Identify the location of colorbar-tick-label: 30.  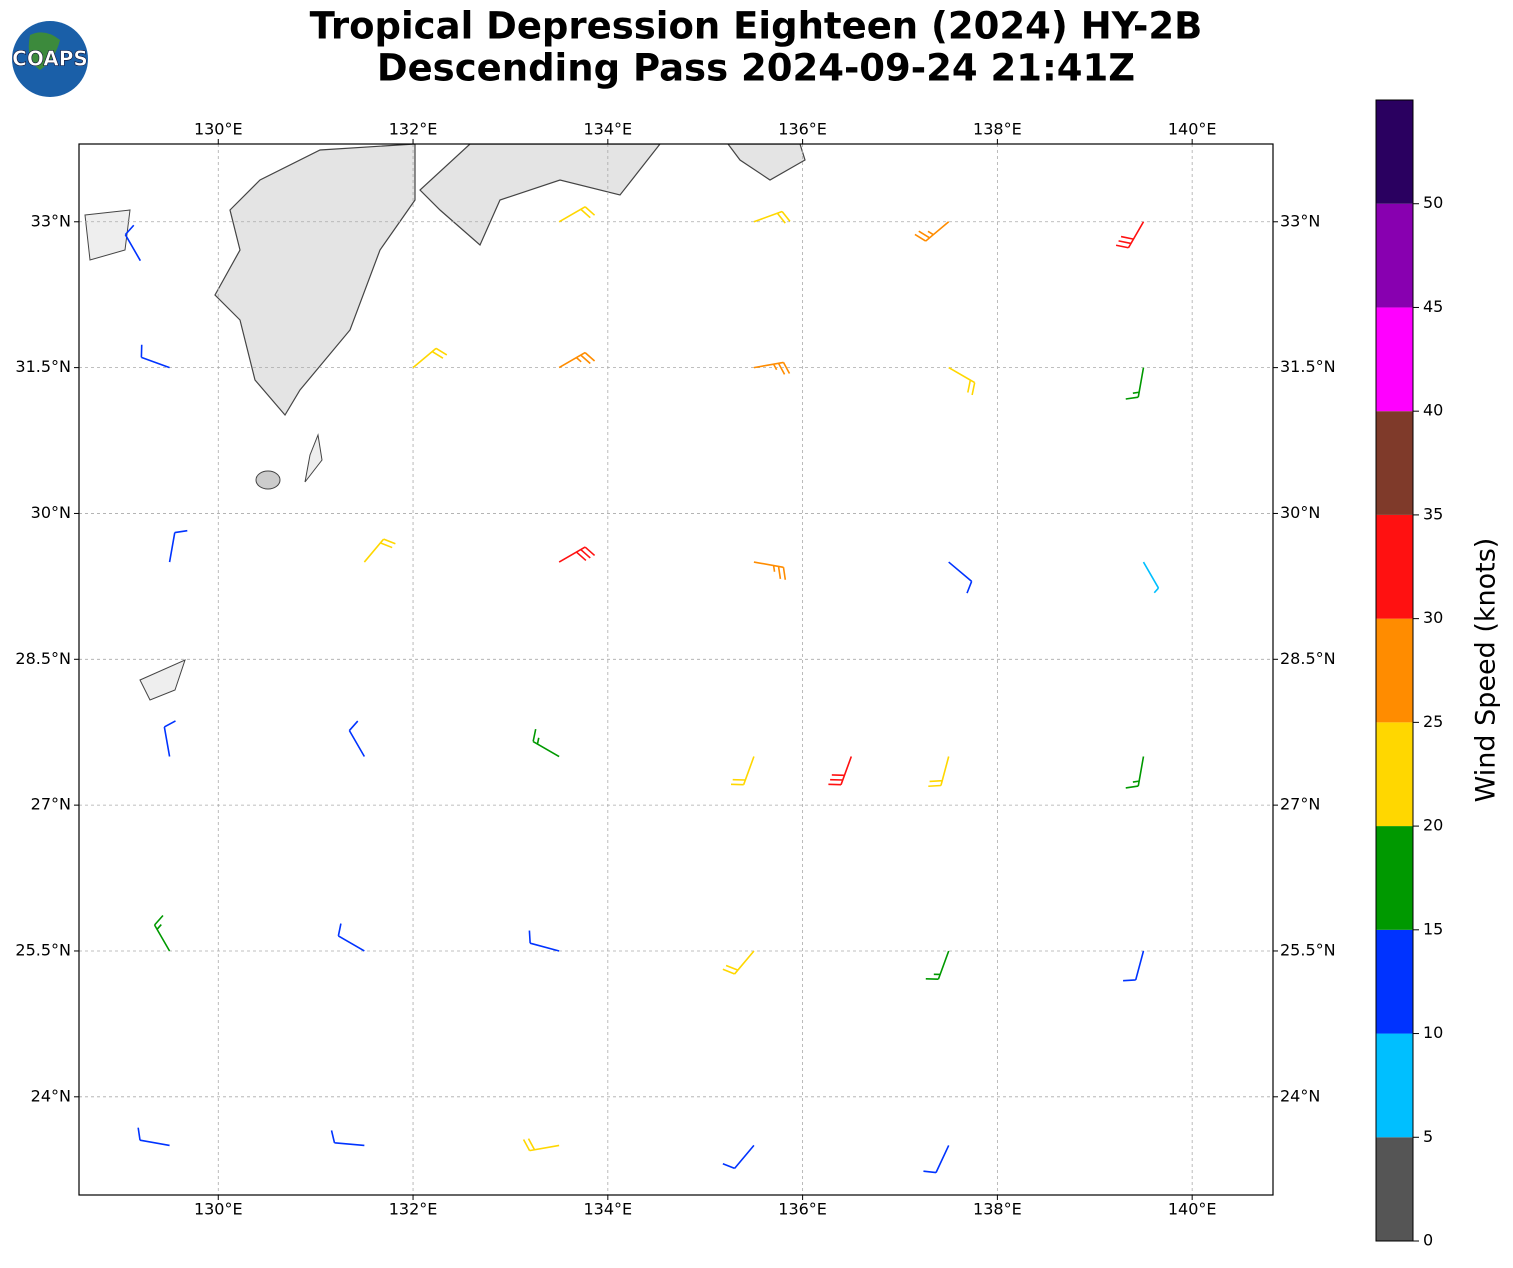
(1433, 617).